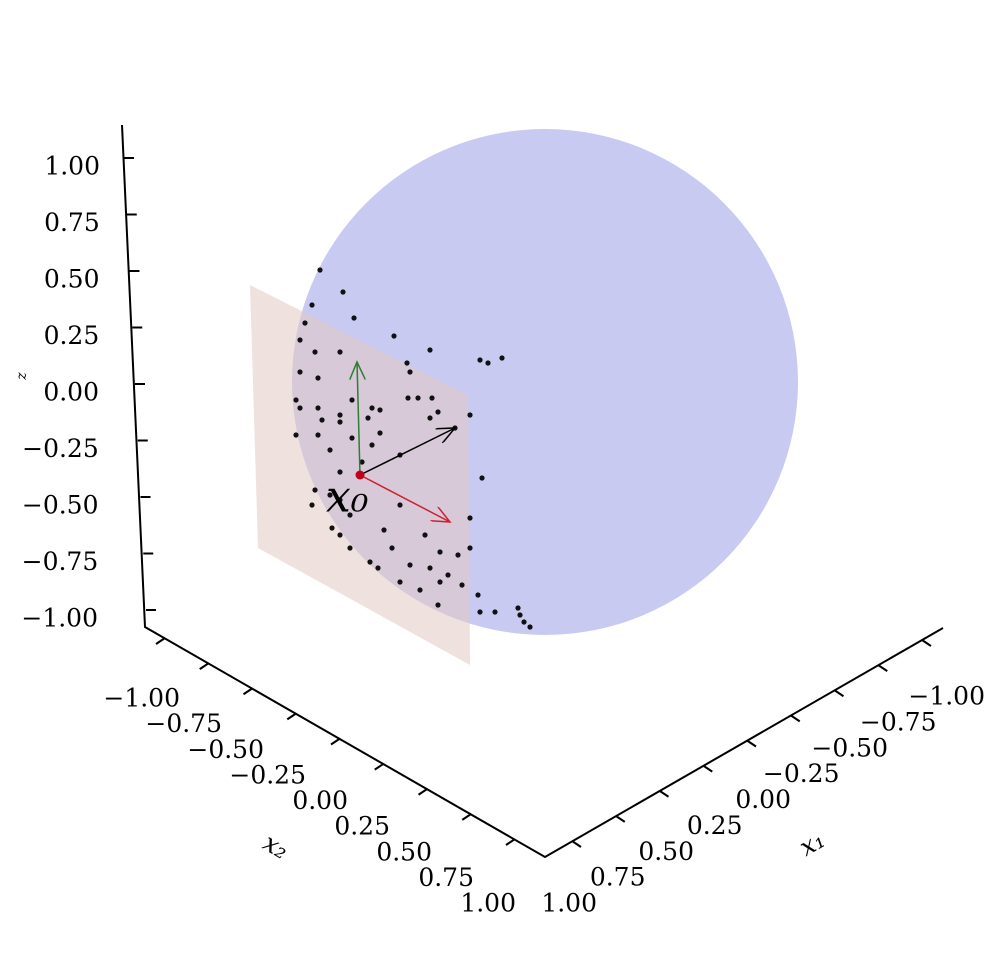 This screenshot has width=1007, height=957. I want to click on x2-axis-label: x₂, so click(275, 846).